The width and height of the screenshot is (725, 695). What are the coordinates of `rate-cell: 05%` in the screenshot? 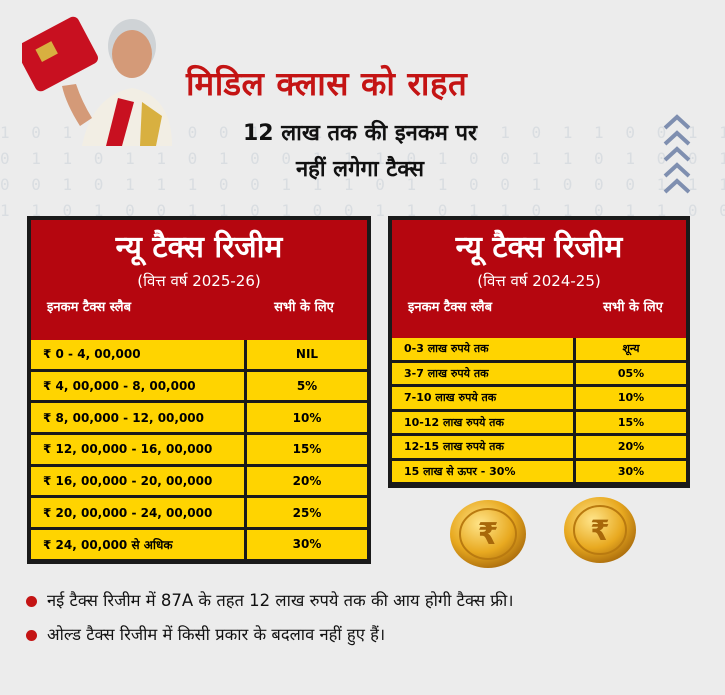 It's located at (631, 374).